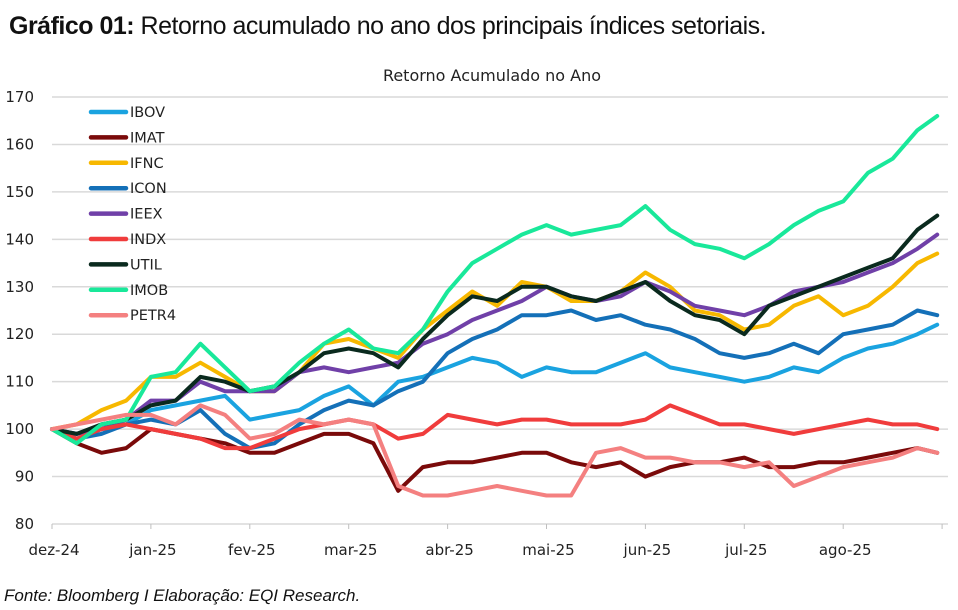  Describe the element at coordinates (647, 550) in the screenshot. I see `x-tick-label: jun-25` at that location.